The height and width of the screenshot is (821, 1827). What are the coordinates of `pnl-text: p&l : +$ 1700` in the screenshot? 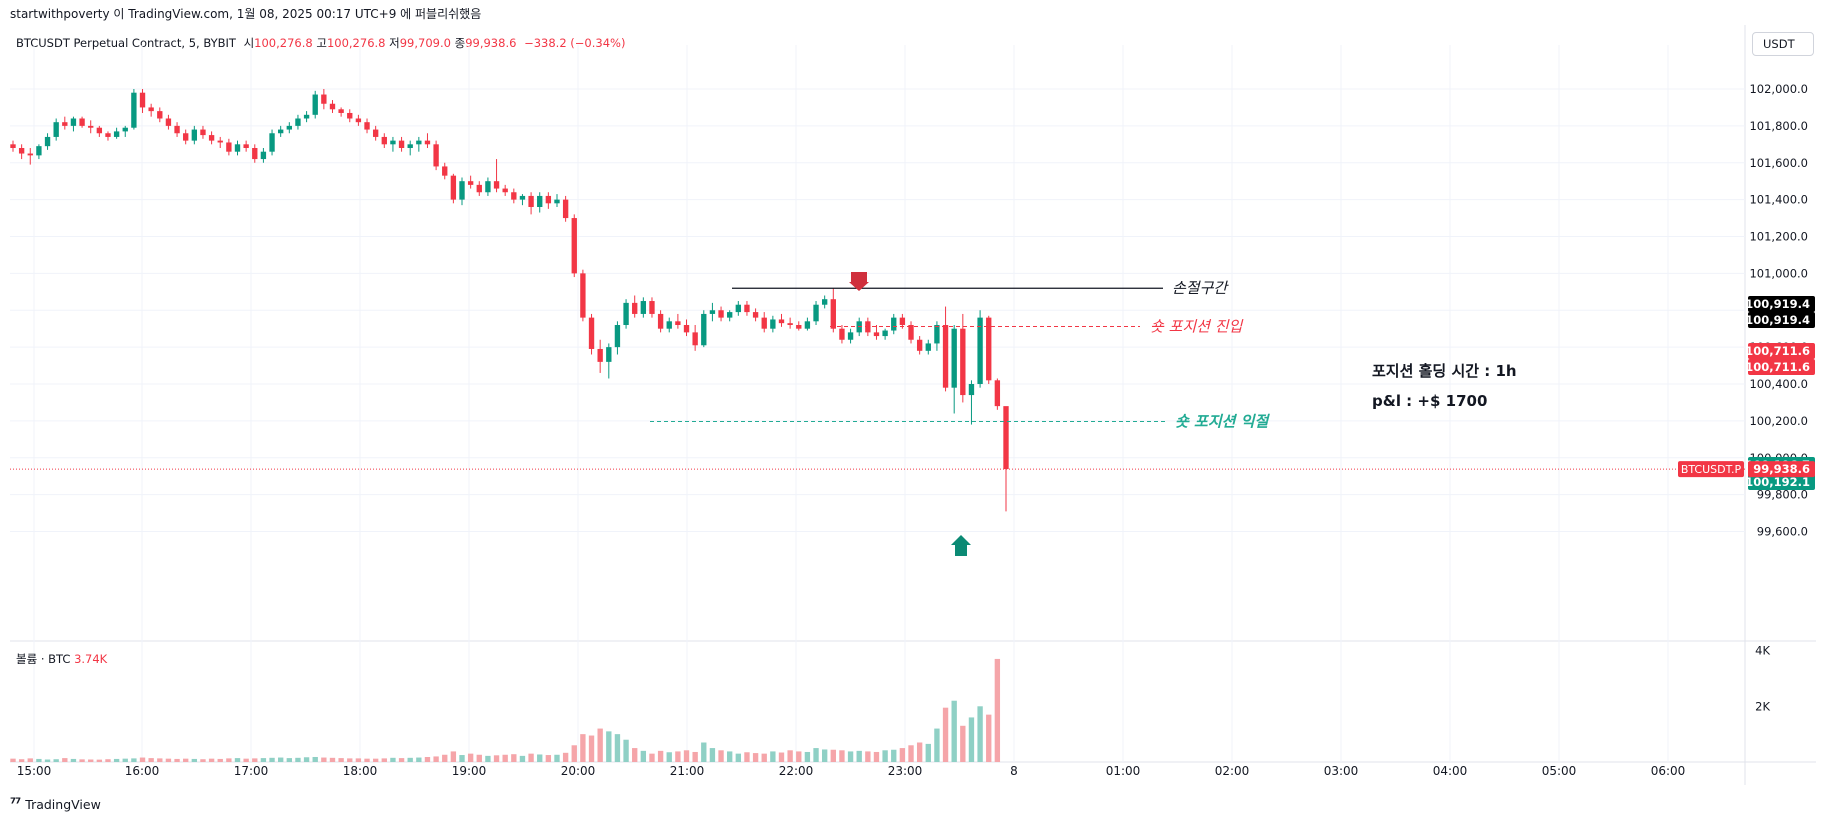 It's located at (1430, 401).